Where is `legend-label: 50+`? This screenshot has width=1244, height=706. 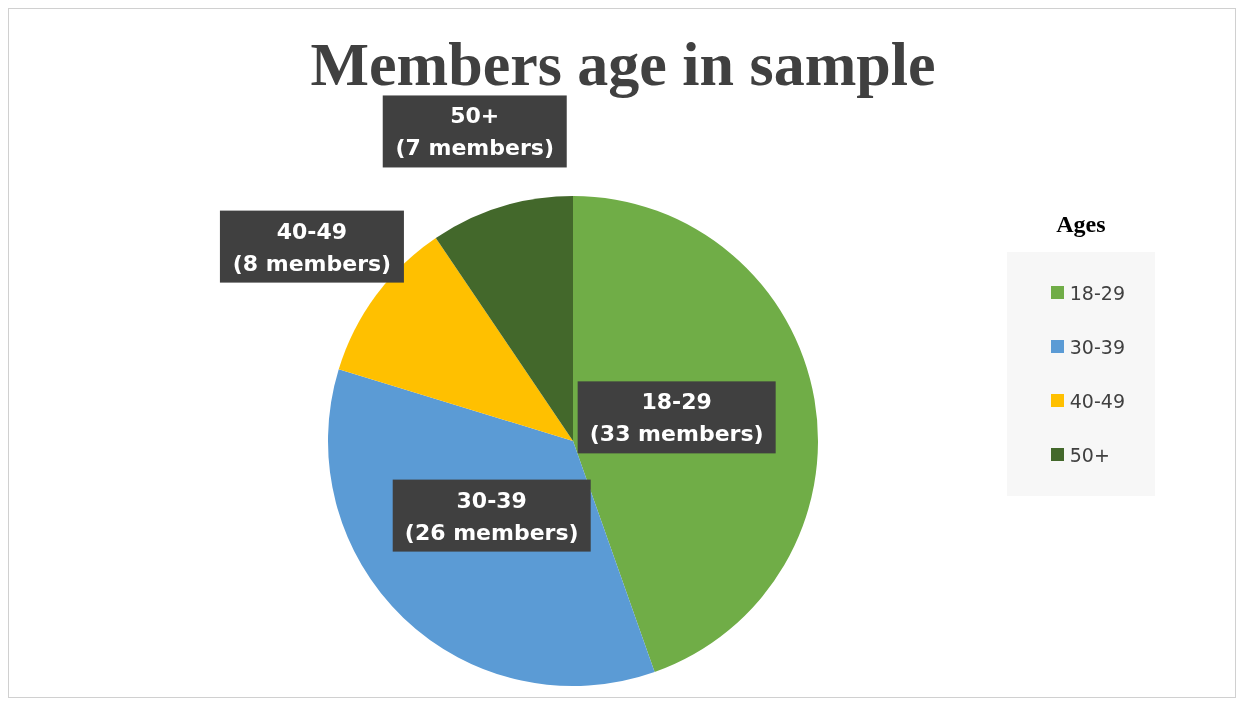 legend-label: 50+ is located at coordinates (1089, 454).